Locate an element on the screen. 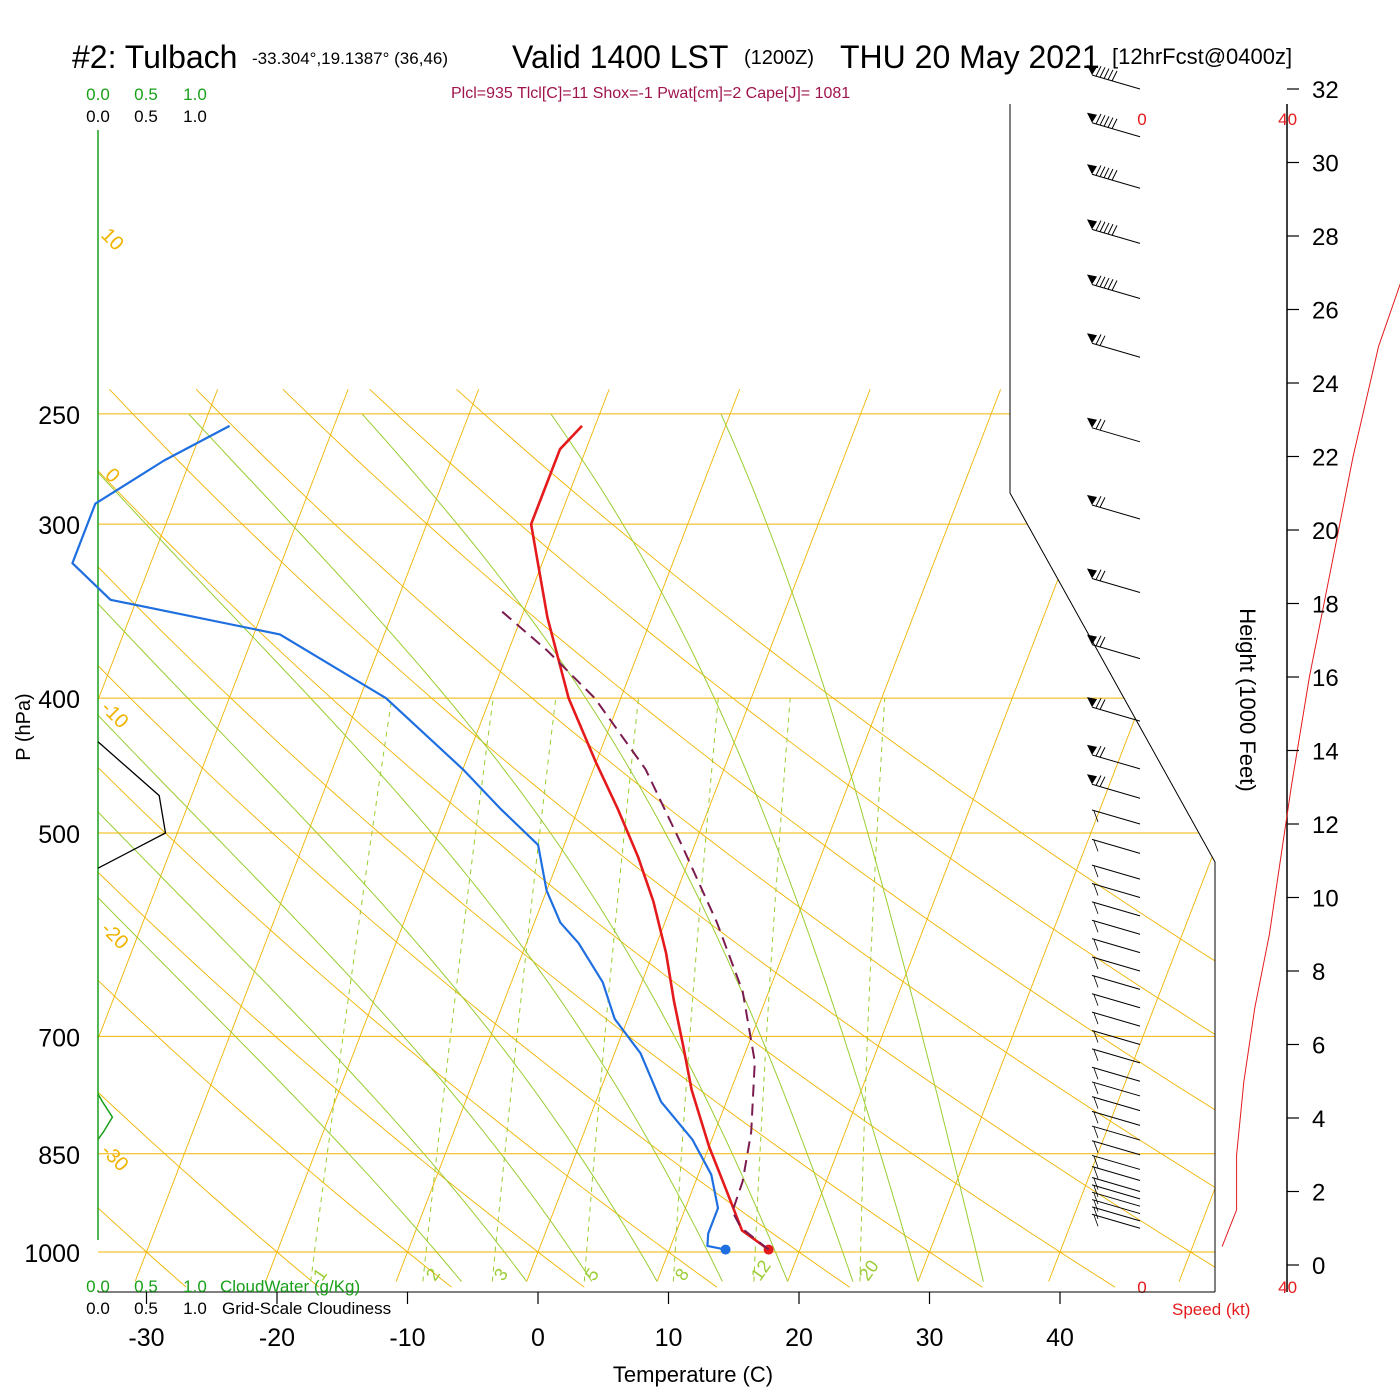  dry-adiabat-label: 0 is located at coordinates (1023, 343).